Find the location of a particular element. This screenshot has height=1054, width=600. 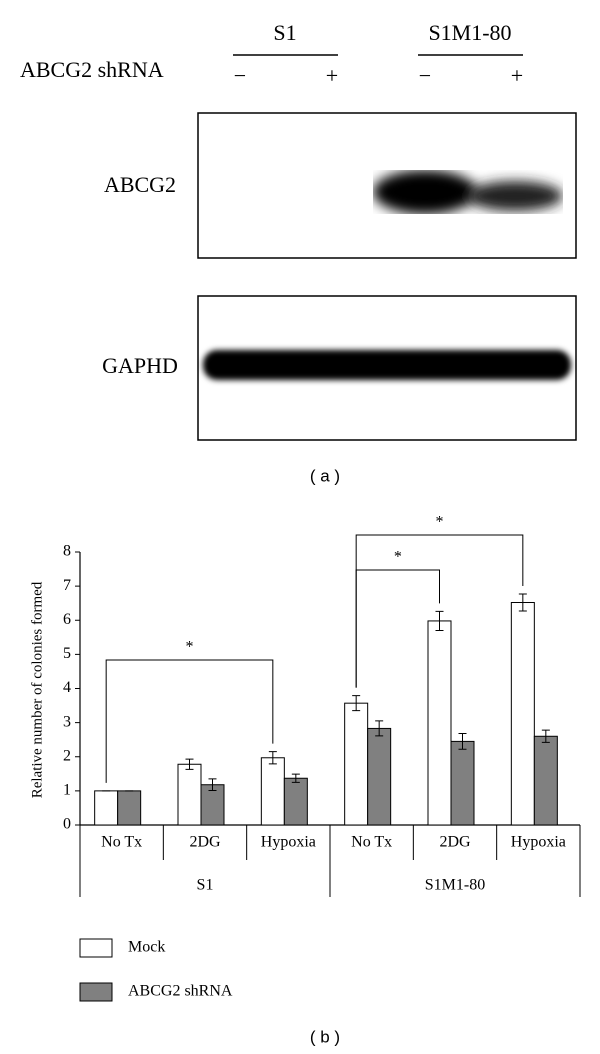

y-tick-label: 6 is located at coordinates (67, 619).